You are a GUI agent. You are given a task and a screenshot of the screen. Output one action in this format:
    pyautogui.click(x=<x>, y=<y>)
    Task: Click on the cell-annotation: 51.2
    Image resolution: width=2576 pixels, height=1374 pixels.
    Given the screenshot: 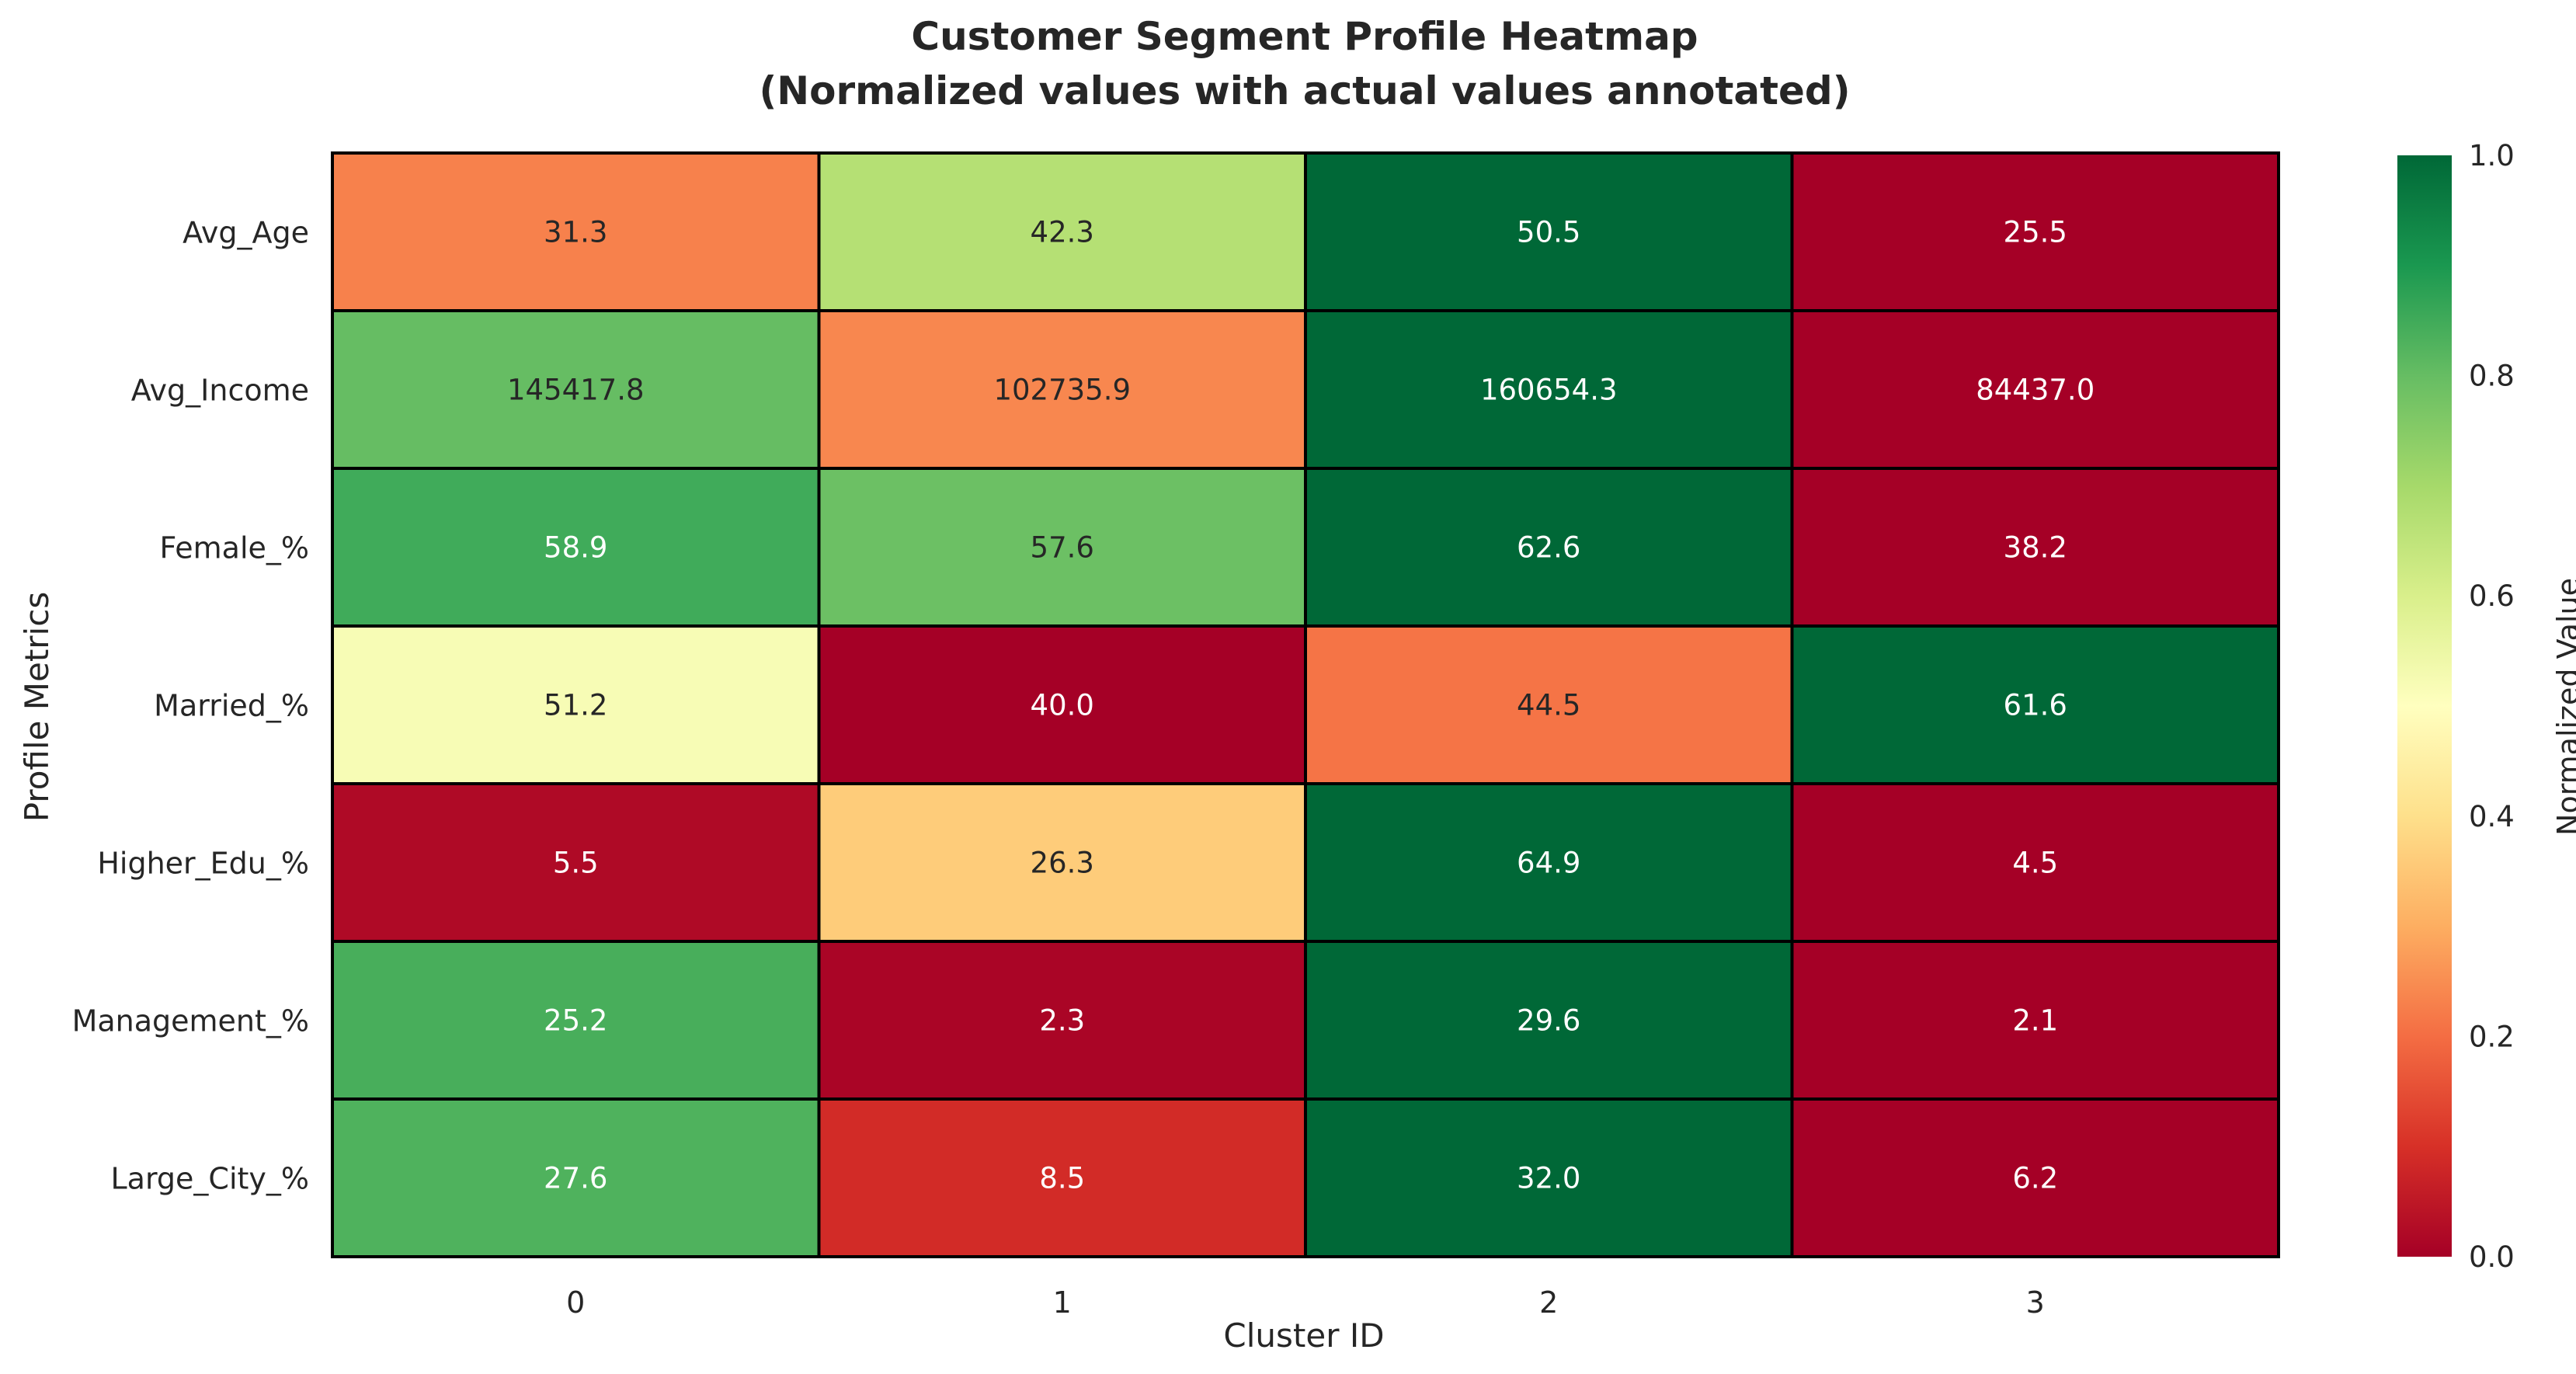 What is the action you would take?
    pyautogui.click(x=575, y=706)
    